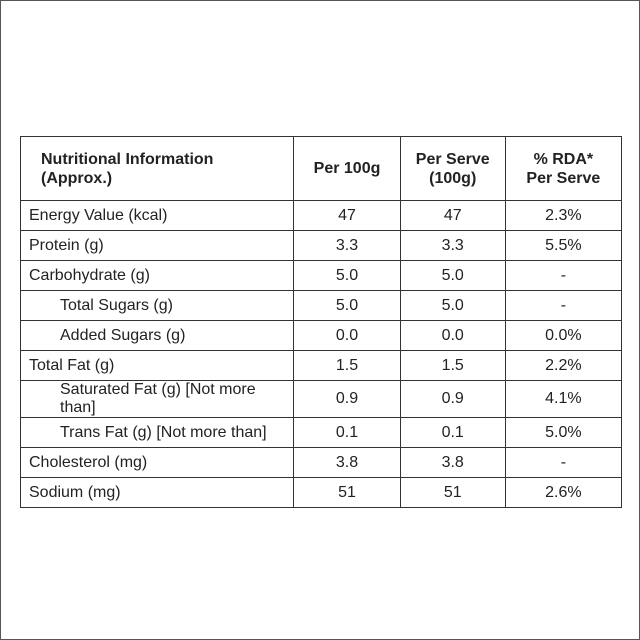  I want to click on rda-value: 5.0%, so click(563, 432).